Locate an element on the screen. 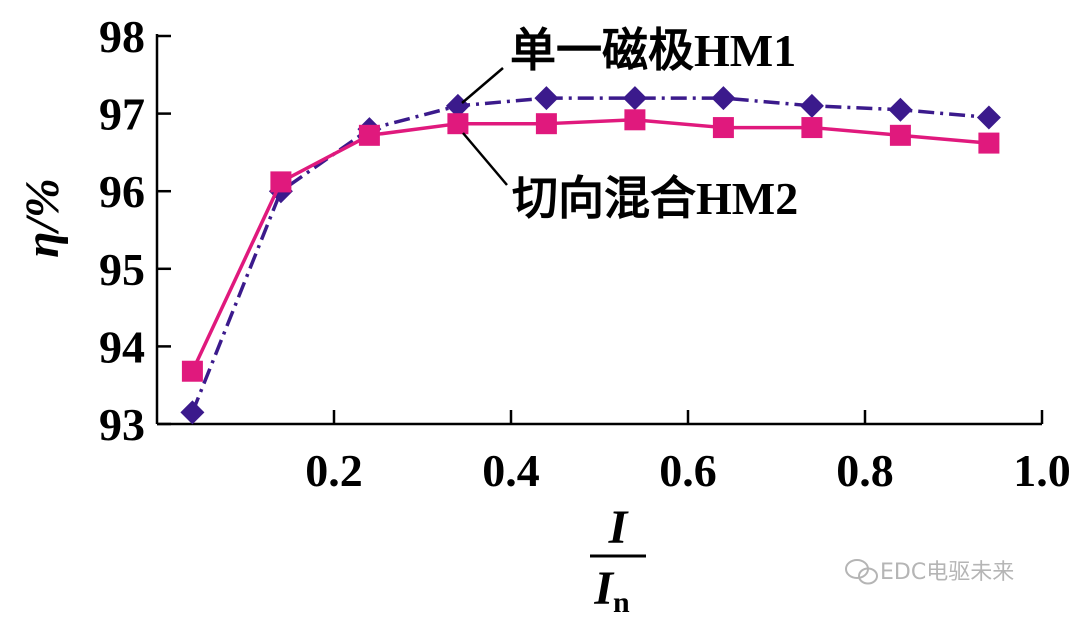  y-tick-label: 98 is located at coordinates (122, 36).